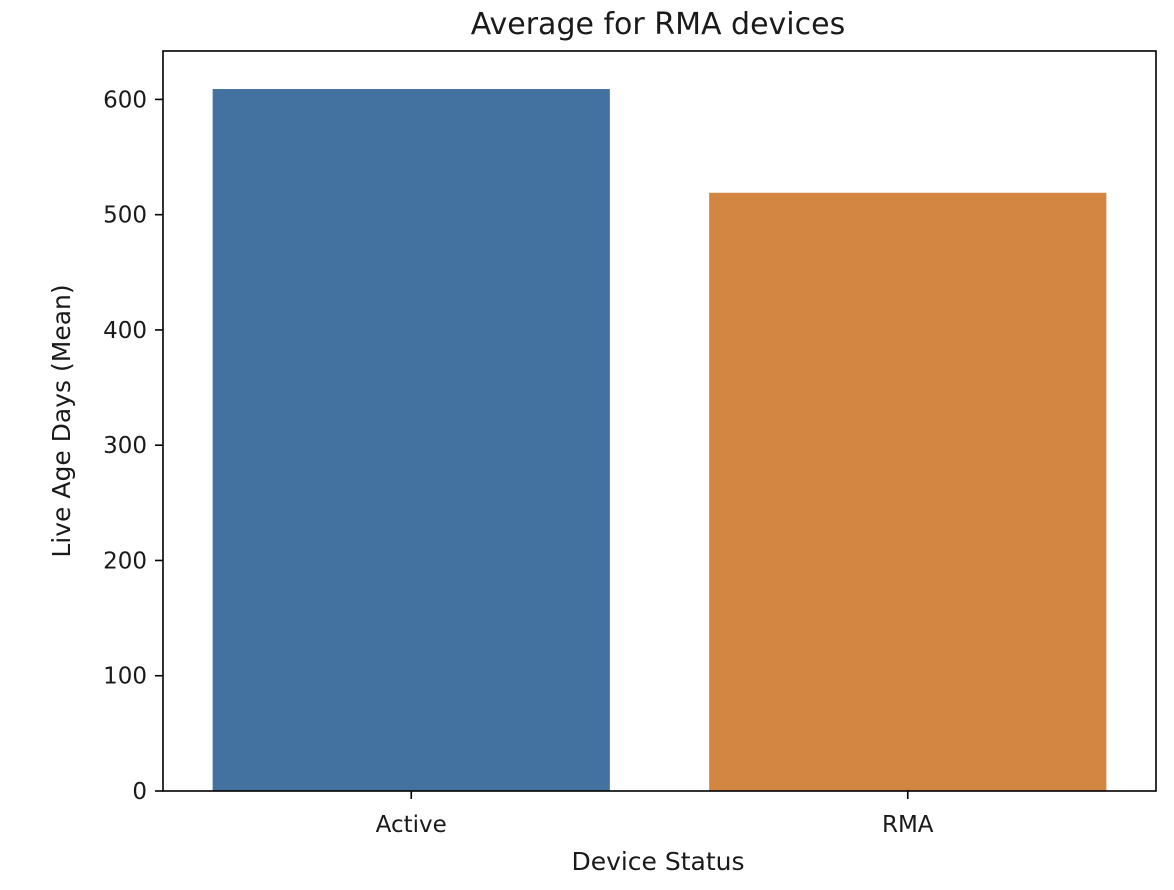 This screenshot has width=1174, height=890. I want to click on y-tick-label: 0, so click(139, 792).